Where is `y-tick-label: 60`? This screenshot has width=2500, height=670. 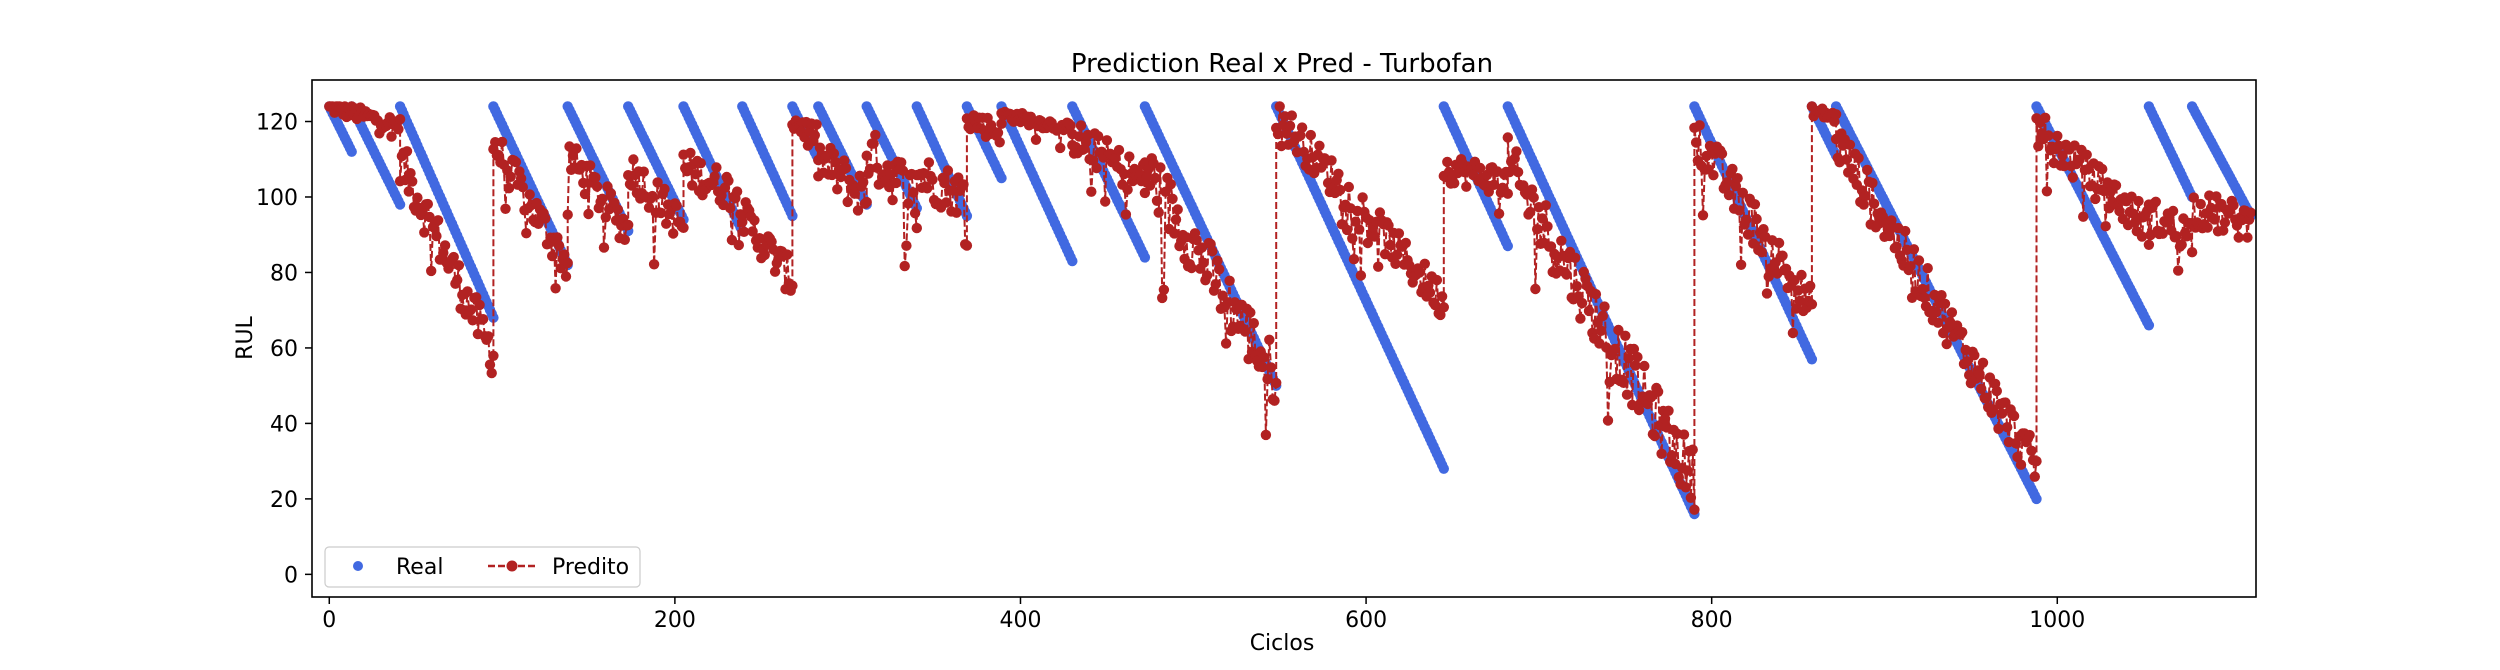 y-tick-label: 60 is located at coordinates (284, 349).